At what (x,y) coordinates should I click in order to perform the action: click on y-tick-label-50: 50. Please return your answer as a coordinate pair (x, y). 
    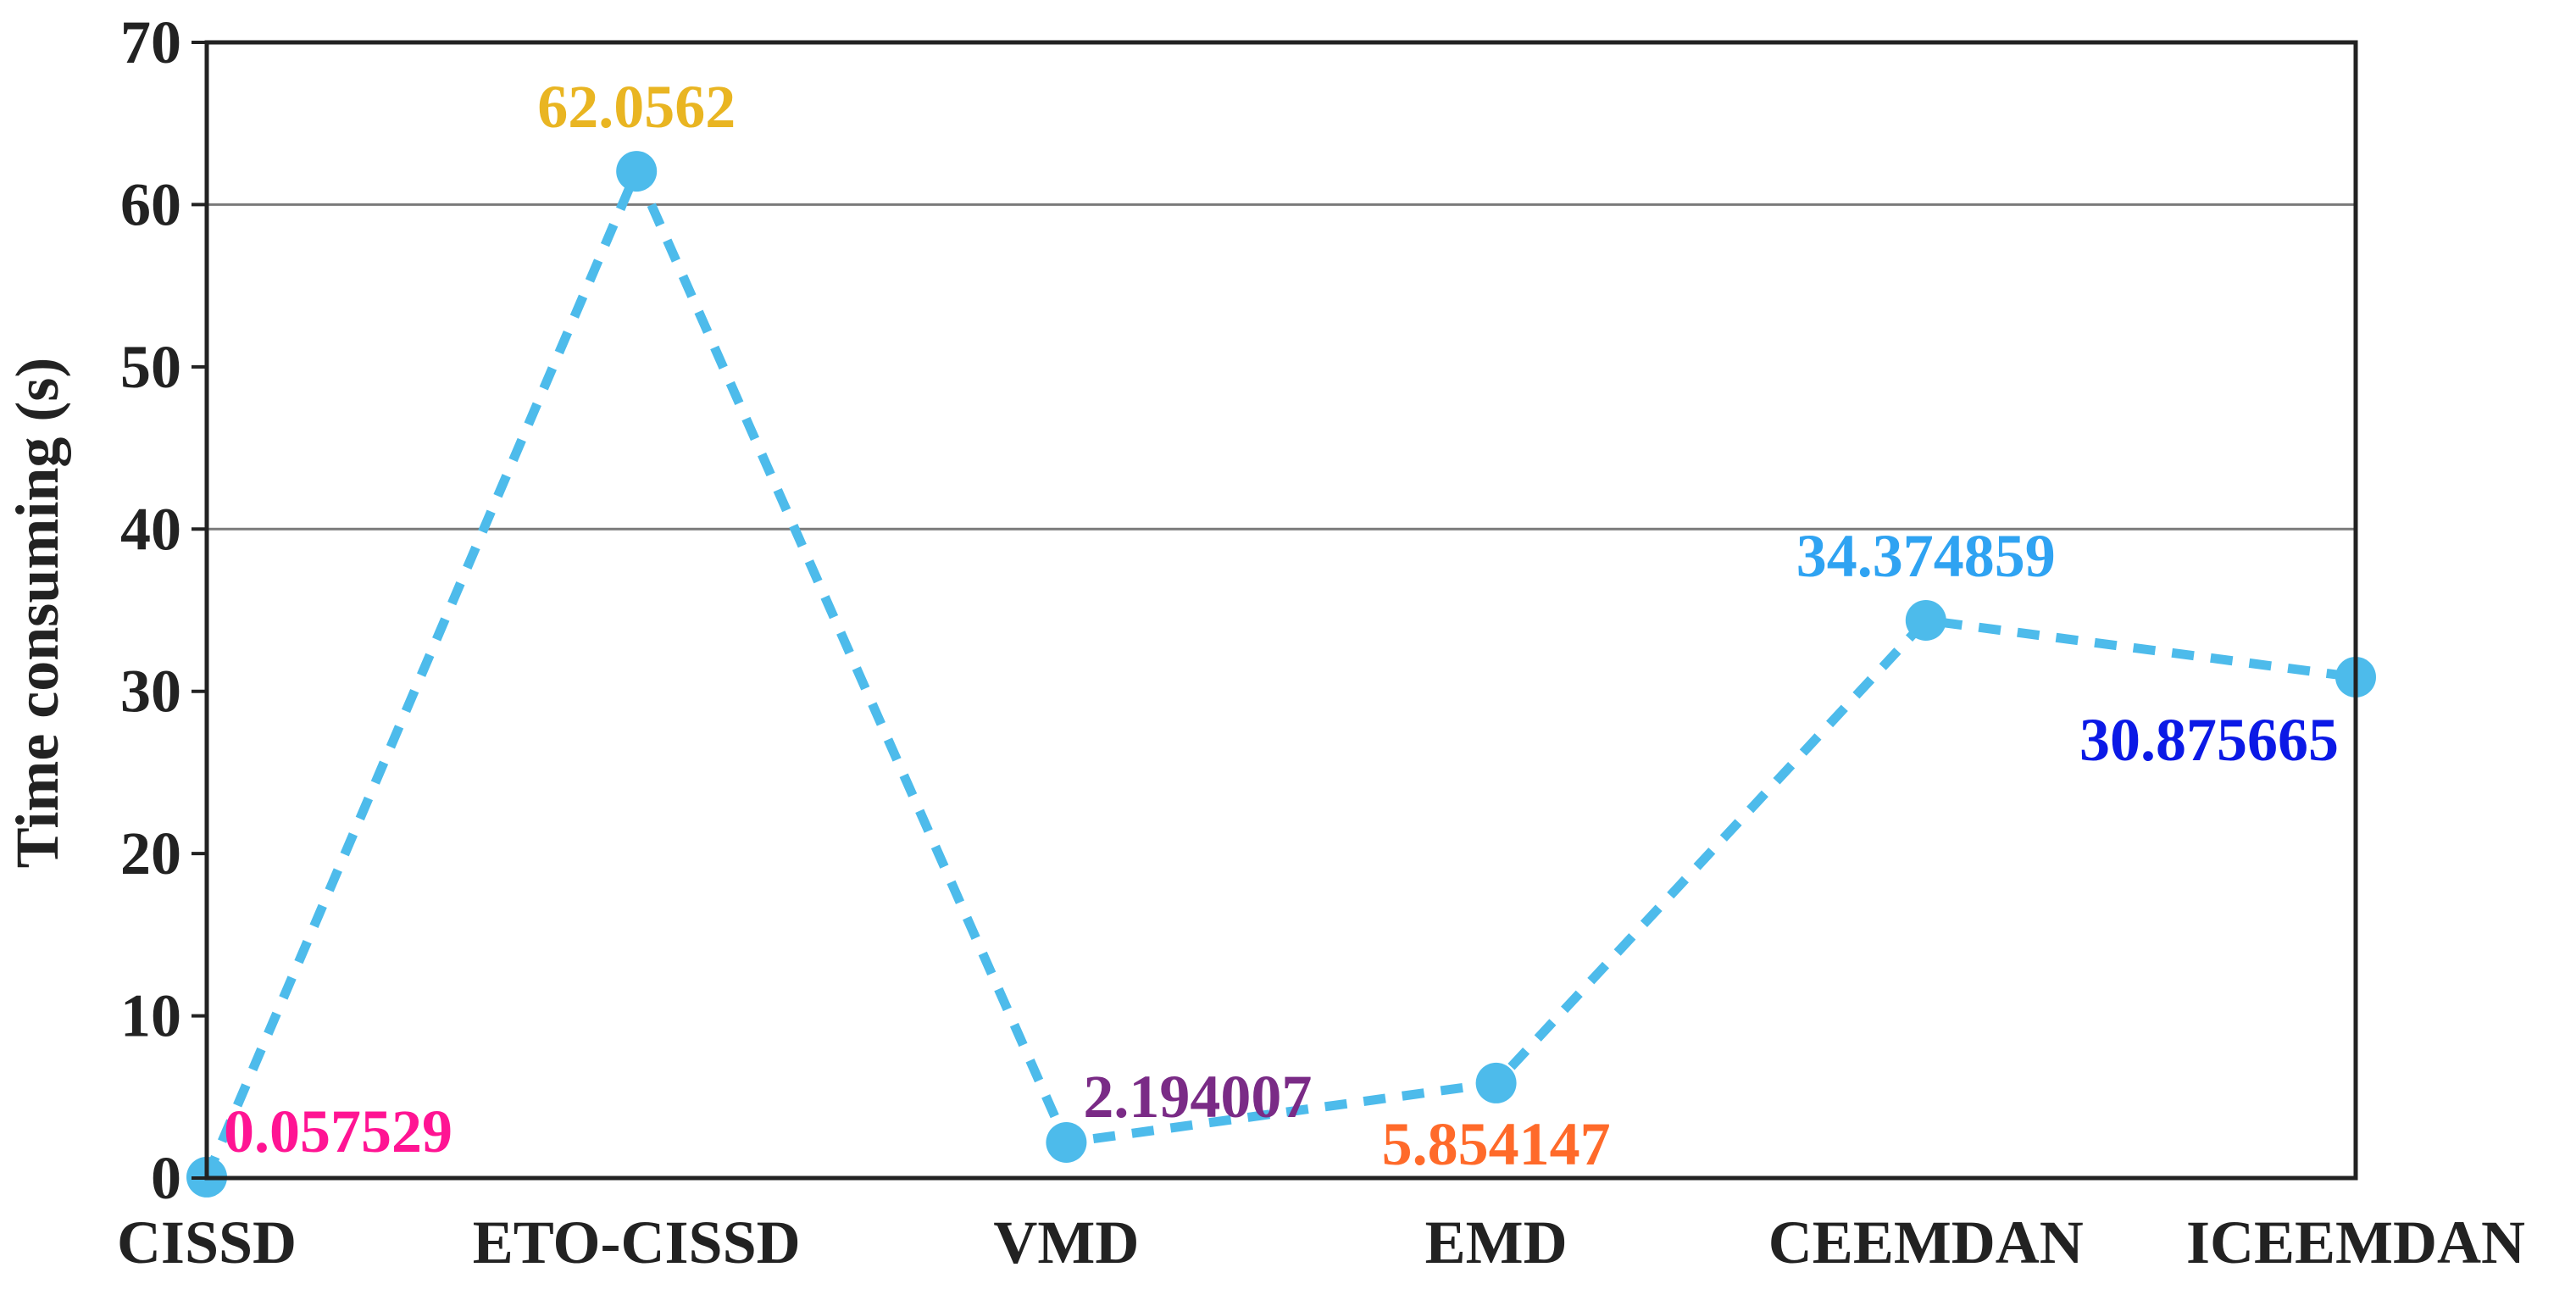
    Looking at the image, I should click on (150, 367).